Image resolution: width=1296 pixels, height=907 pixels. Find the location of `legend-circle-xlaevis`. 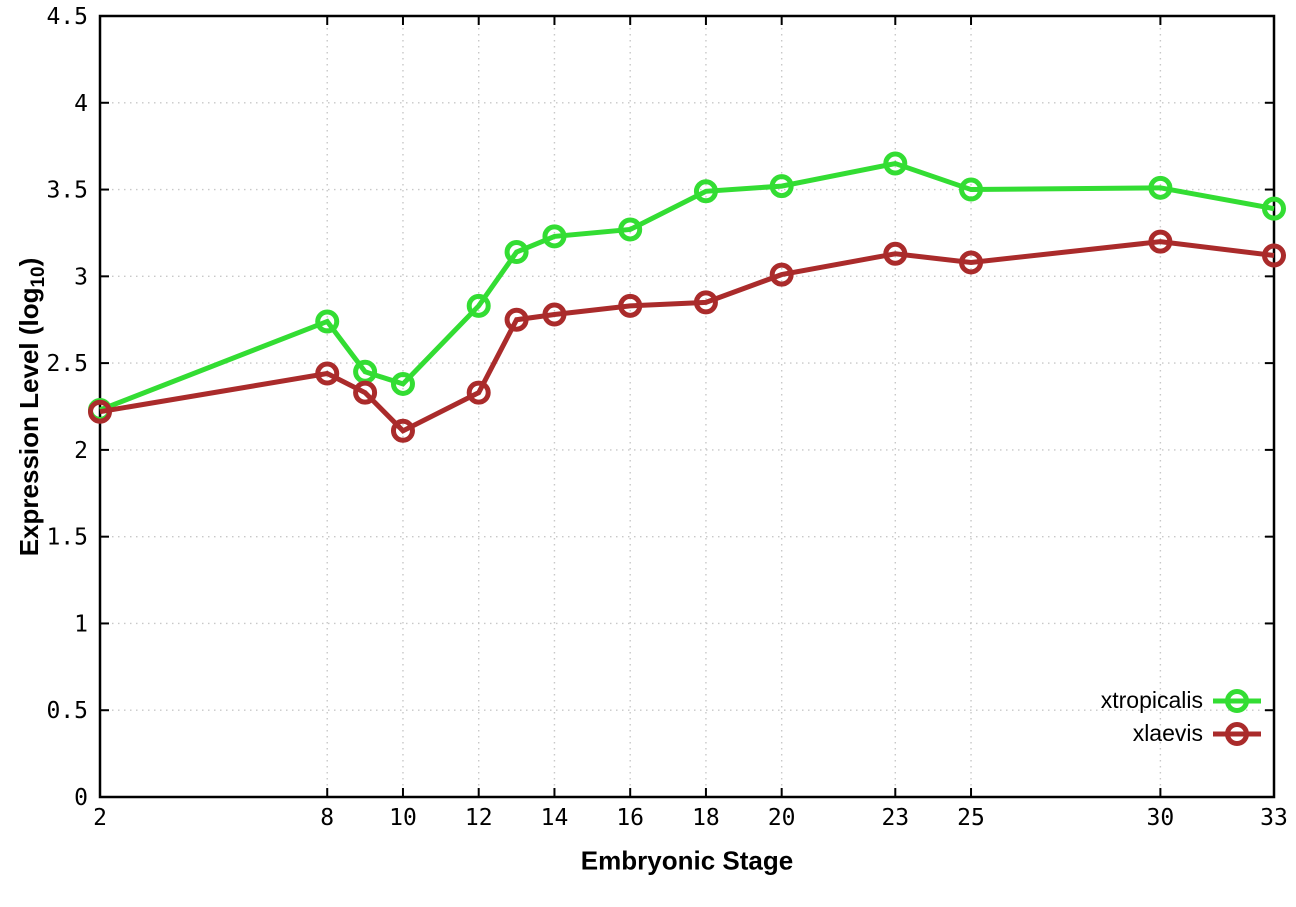

legend-circle-xlaevis is located at coordinates (1237, 733).